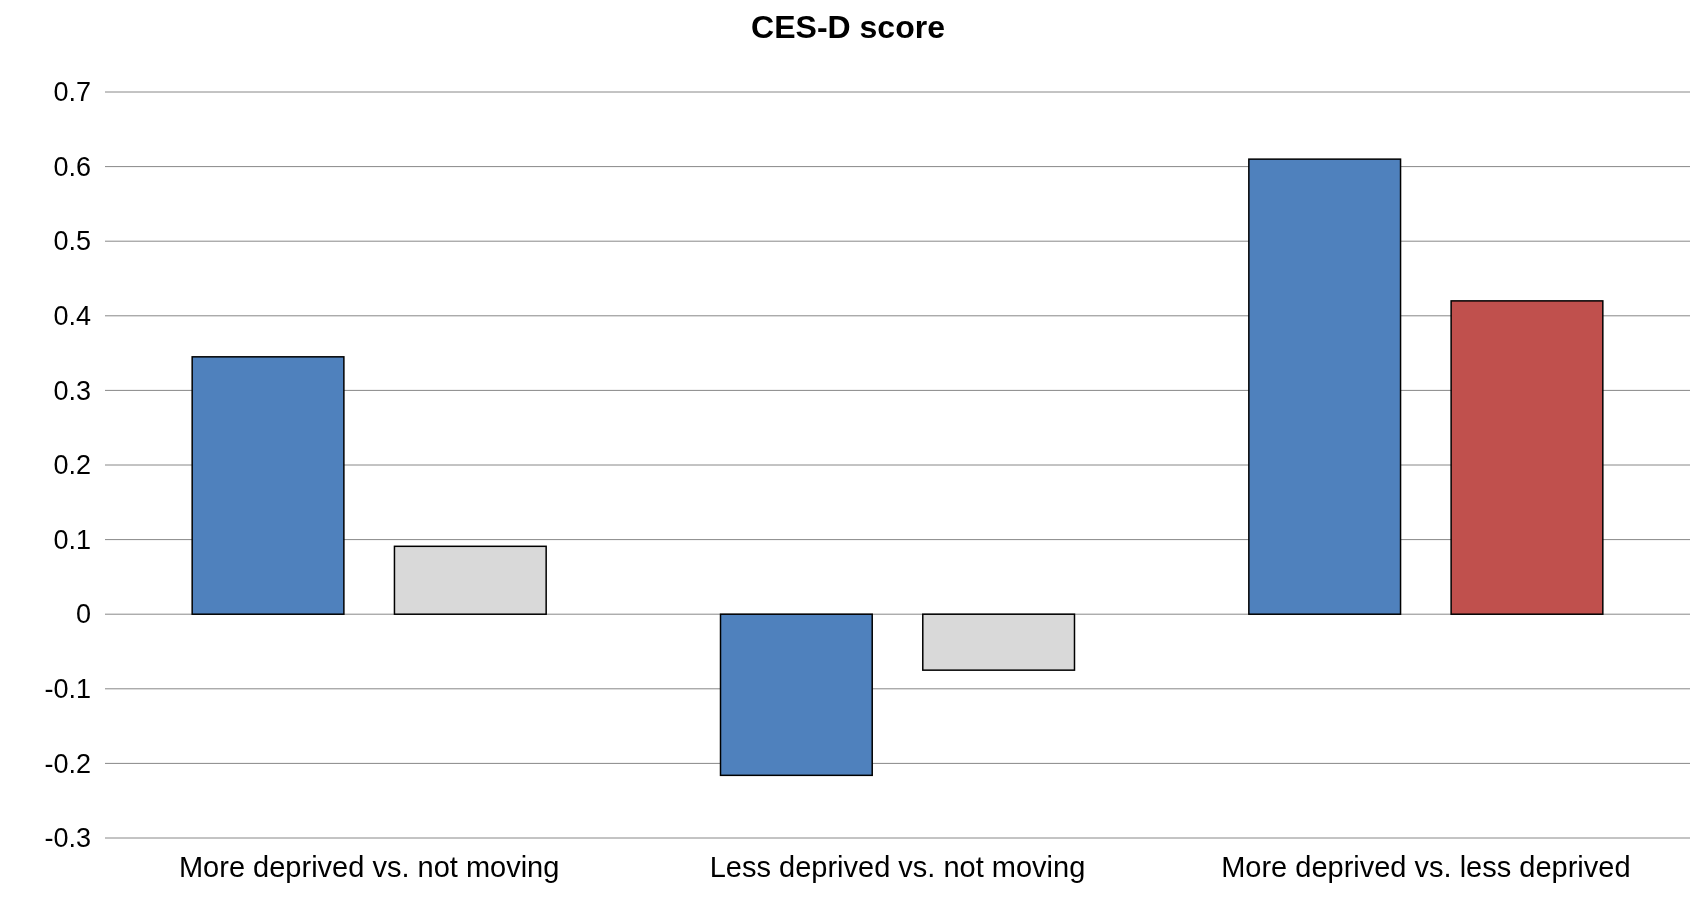 Image resolution: width=1696 pixels, height=905 pixels. I want to click on y-tick-label: 0.3, so click(72, 390).